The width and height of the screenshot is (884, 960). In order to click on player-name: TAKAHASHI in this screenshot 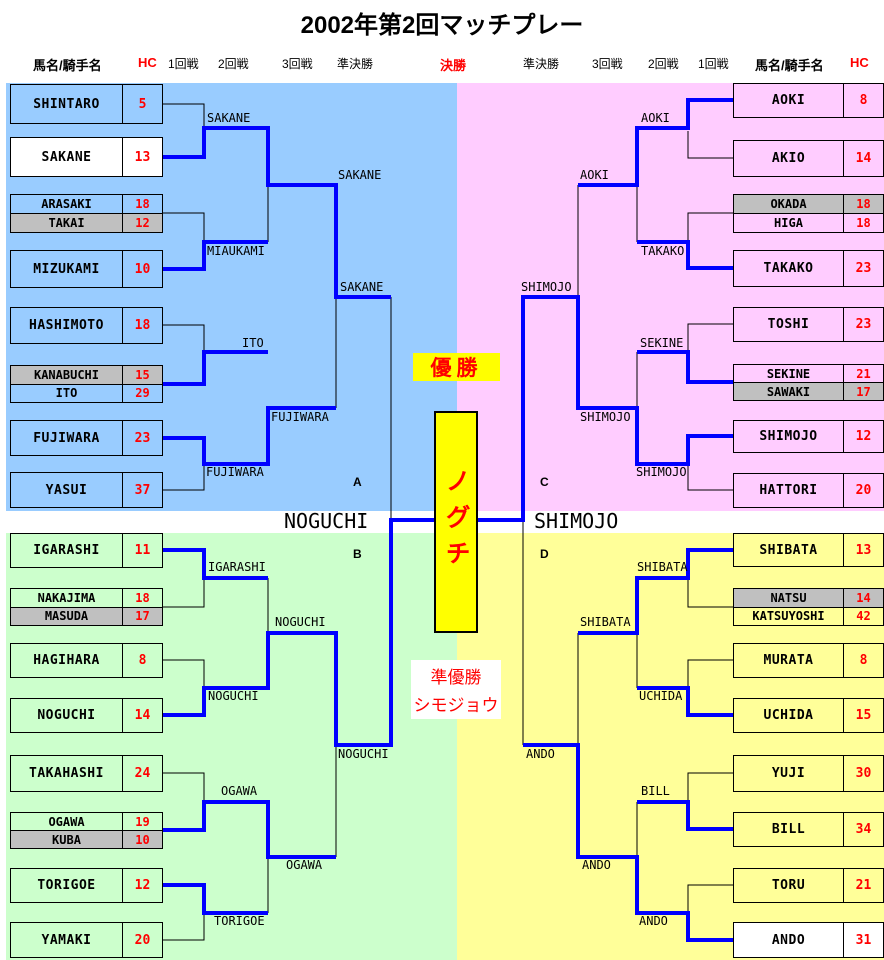, I will do `click(67, 773)`.